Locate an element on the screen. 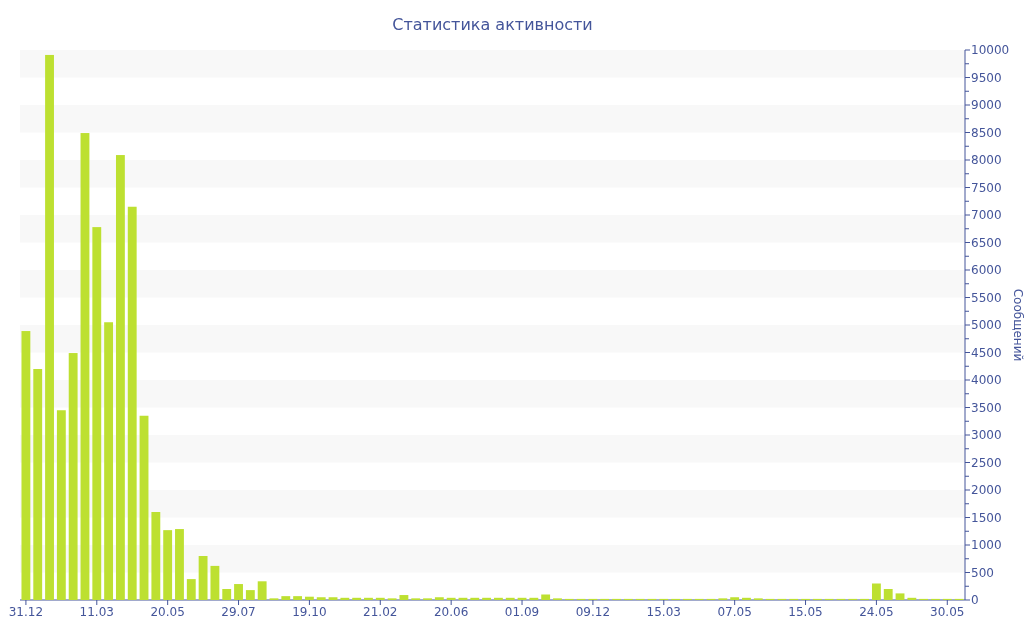 The image size is (1024, 640). y2-tick-label: 8500 is located at coordinates (986, 132).